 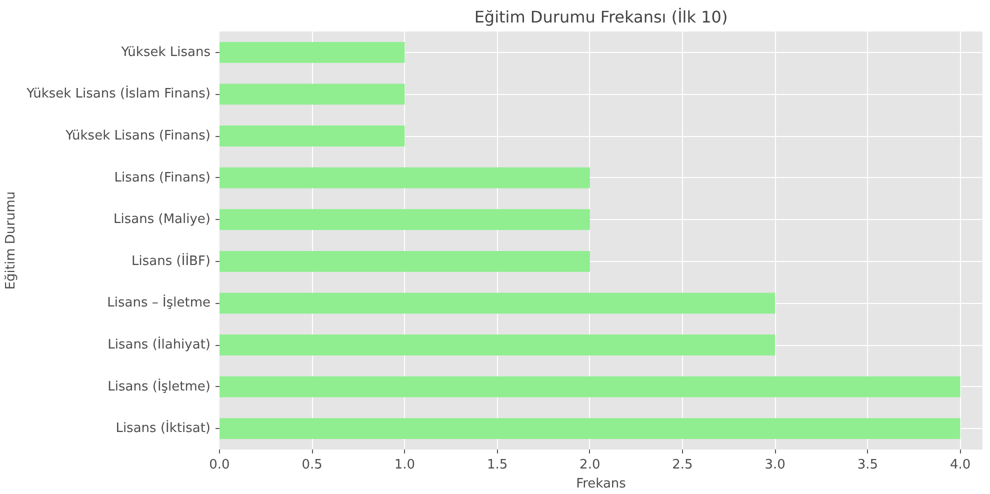 What do you see at coordinates (163, 428) in the screenshot?
I see `y-tick-label: Lisans (İktisat)` at bounding box center [163, 428].